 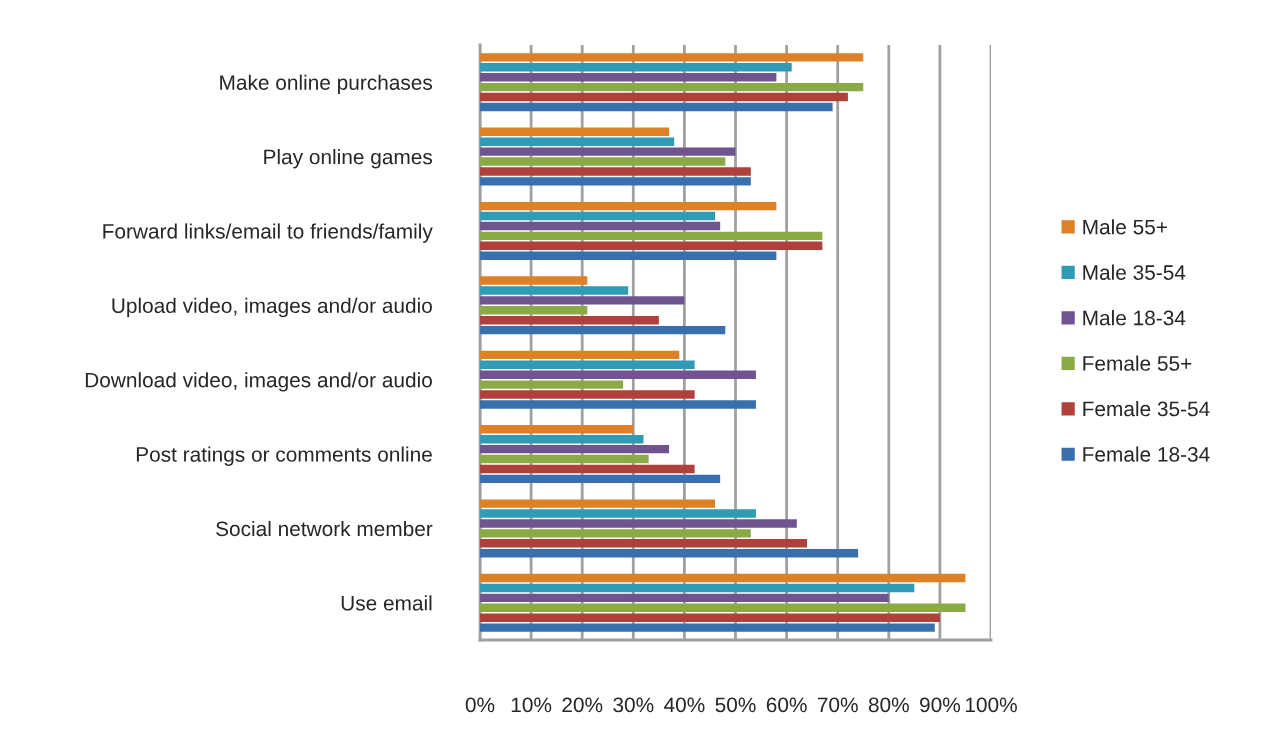 What do you see at coordinates (531, 705) in the screenshot?
I see `x-tick-label: 10%` at bounding box center [531, 705].